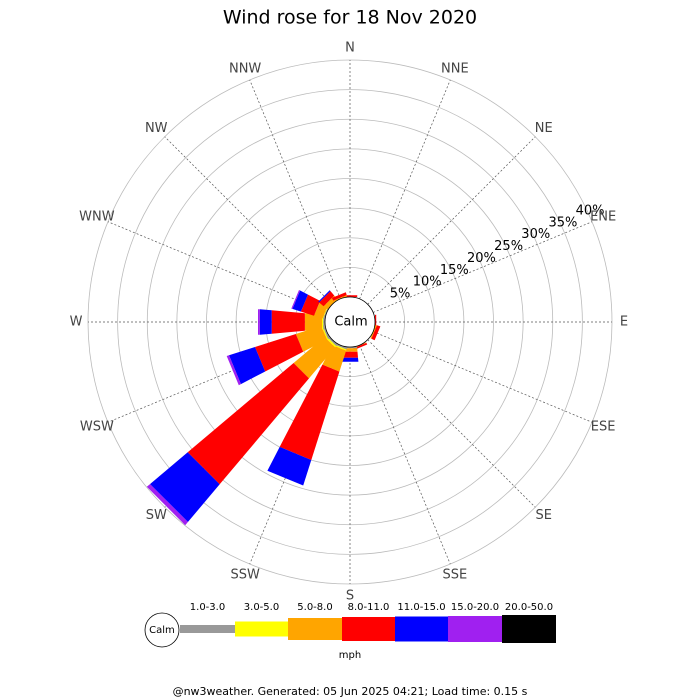  I want to click on direction-label: S, so click(350, 596).